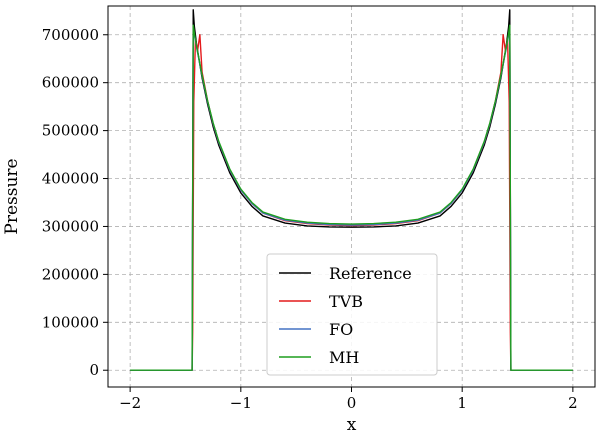  I want to click on x-tick-label: 2, so click(573, 403).